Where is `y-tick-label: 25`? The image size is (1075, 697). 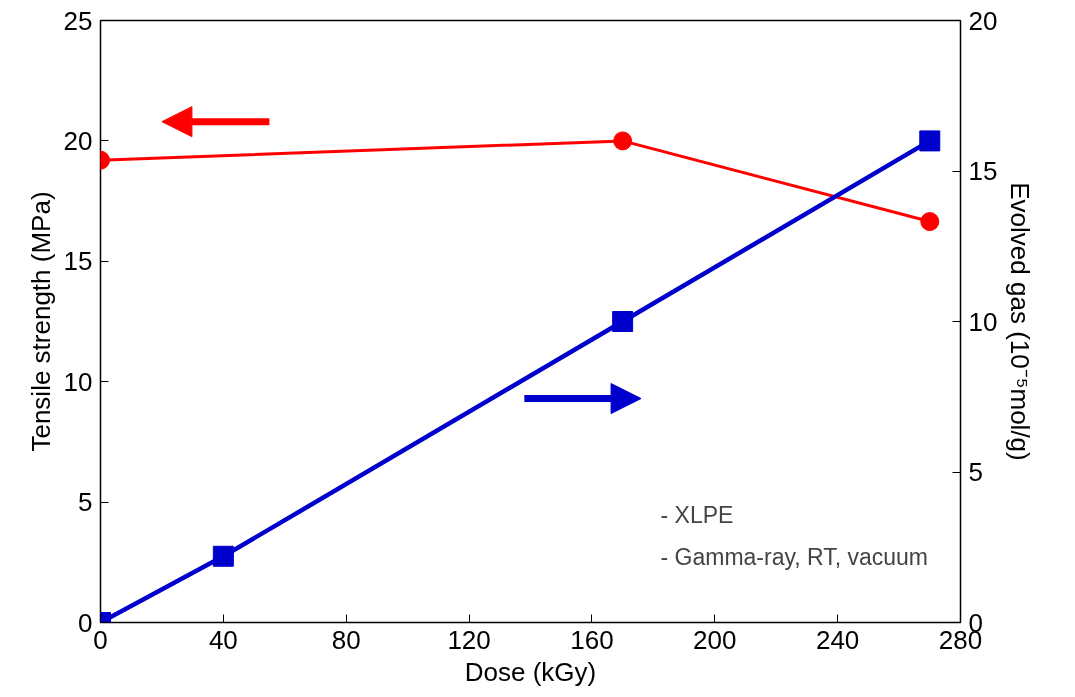 y-tick-label: 25 is located at coordinates (78, 20).